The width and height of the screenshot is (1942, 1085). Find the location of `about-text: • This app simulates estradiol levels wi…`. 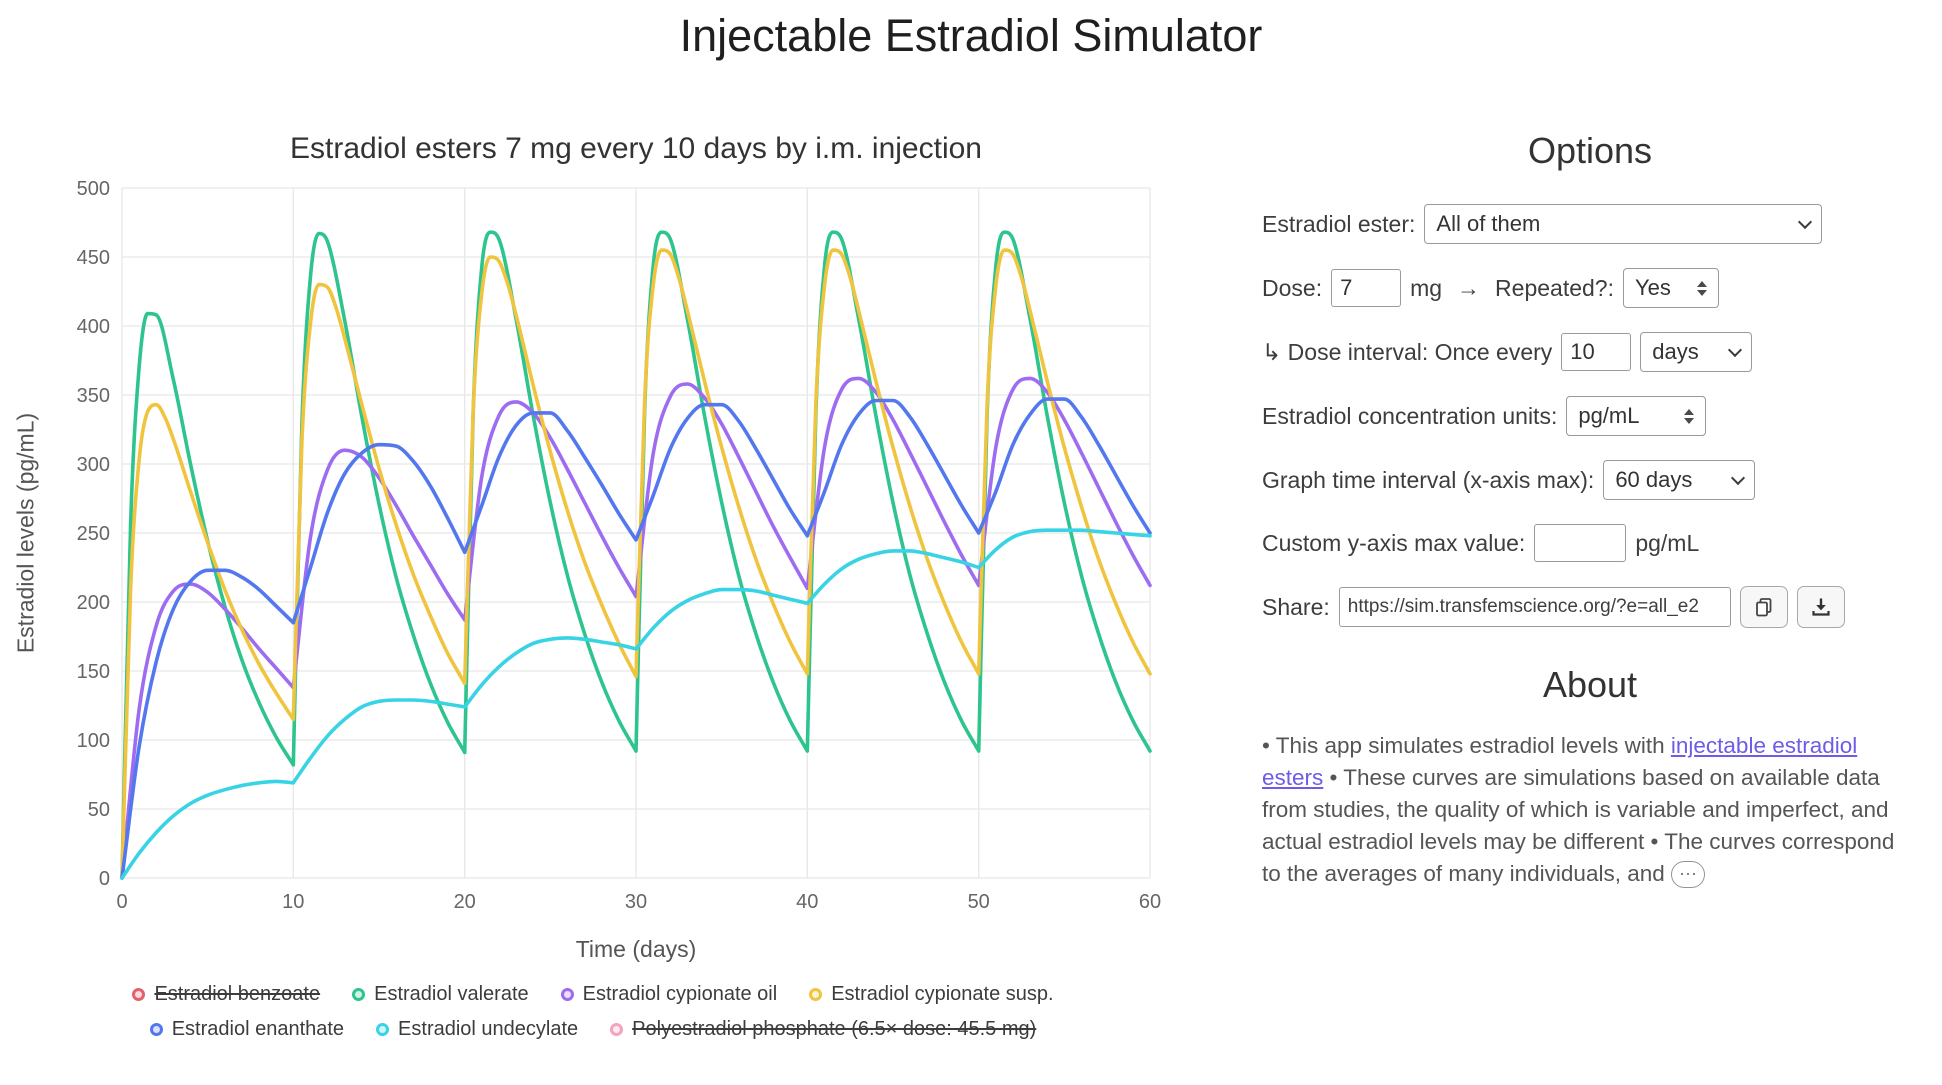

about-text: • This app simulates estradiol levels wi… is located at coordinates (1590, 810).